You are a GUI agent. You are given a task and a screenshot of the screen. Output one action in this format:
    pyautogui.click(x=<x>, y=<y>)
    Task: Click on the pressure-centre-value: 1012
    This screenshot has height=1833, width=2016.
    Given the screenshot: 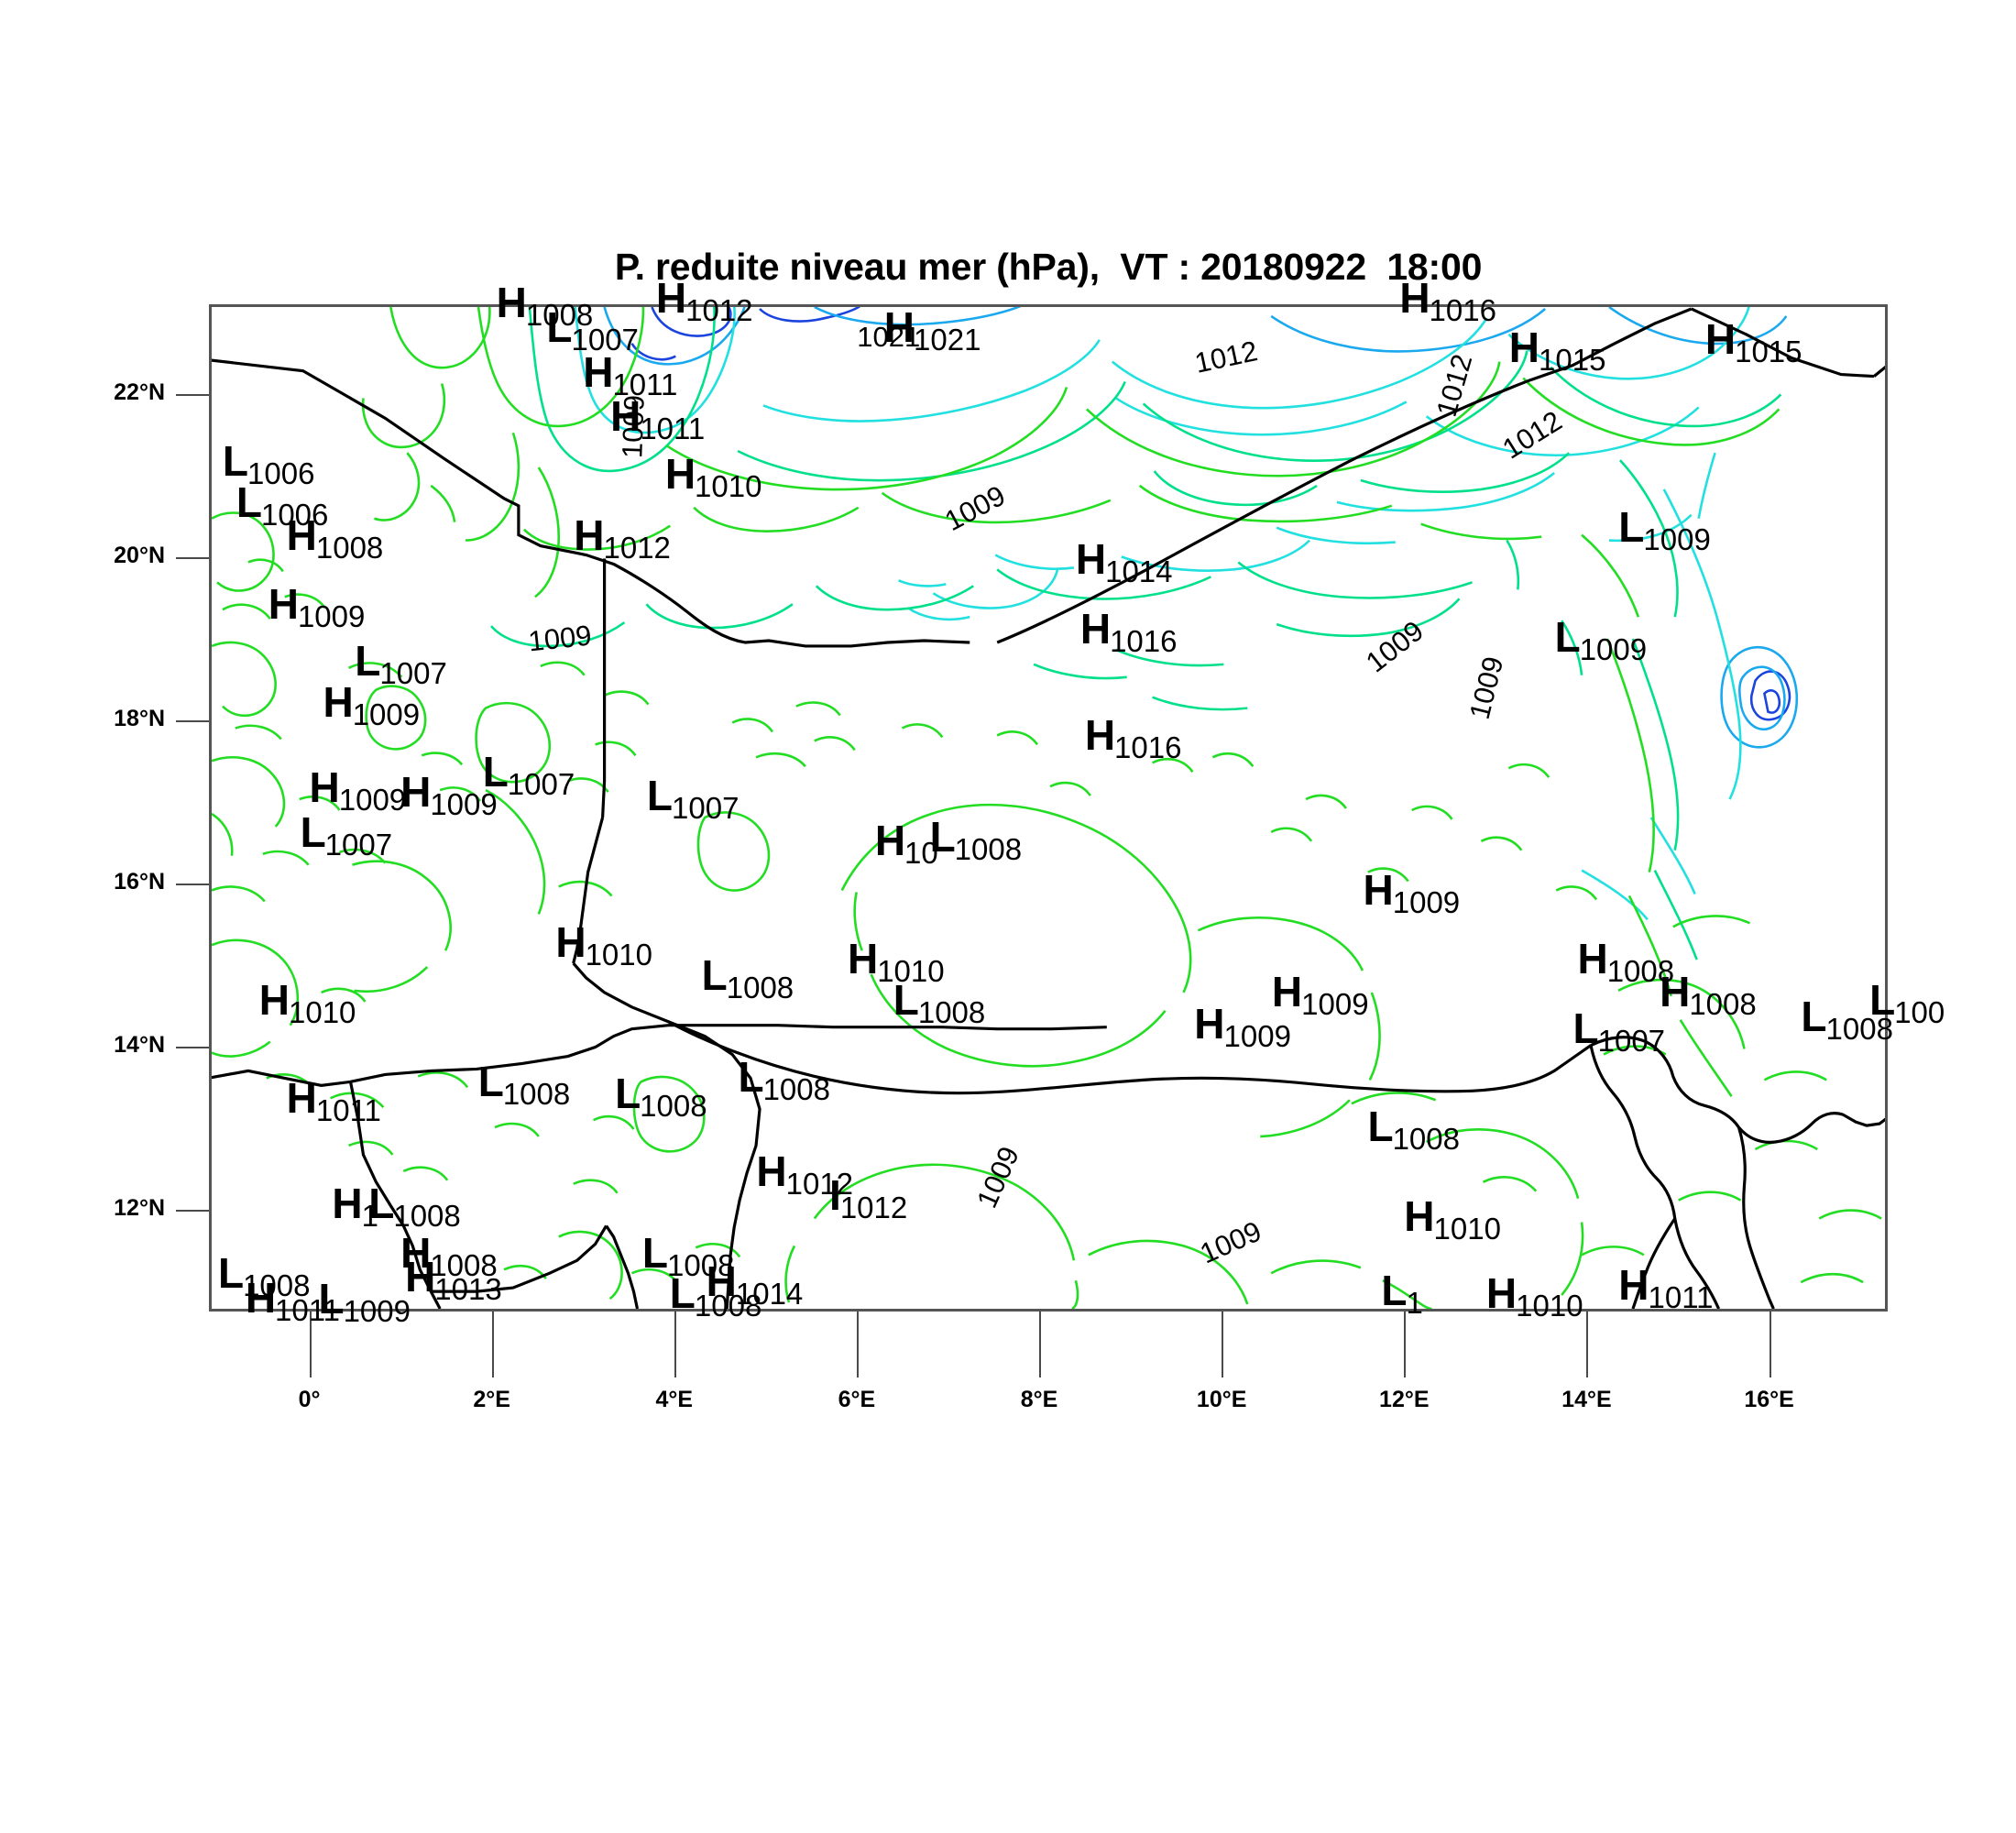 What is the action you would take?
    pyautogui.click(x=873, y=1208)
    